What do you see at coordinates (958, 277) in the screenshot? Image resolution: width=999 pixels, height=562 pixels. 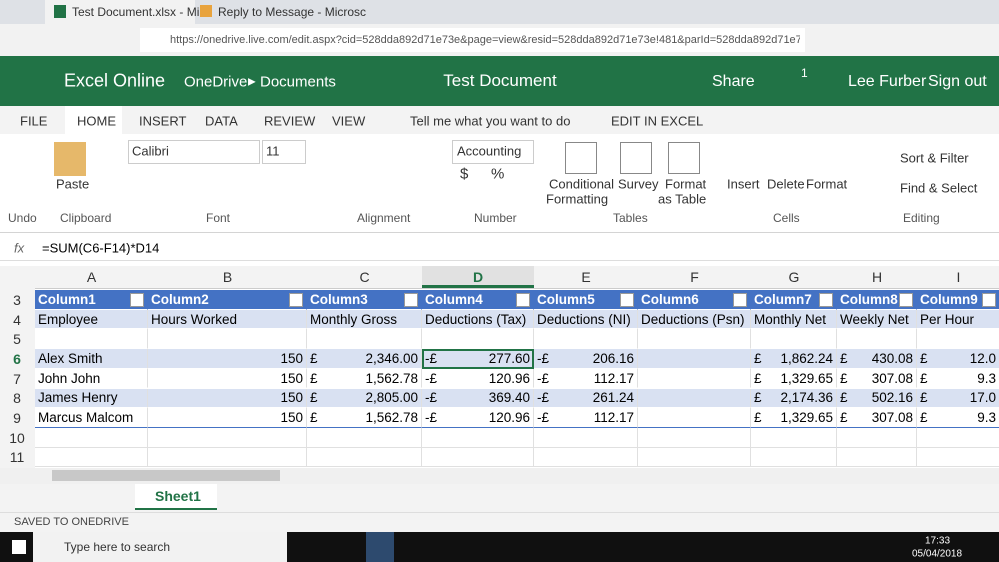 I see `column-header: I` at bounding box center [958, 277].